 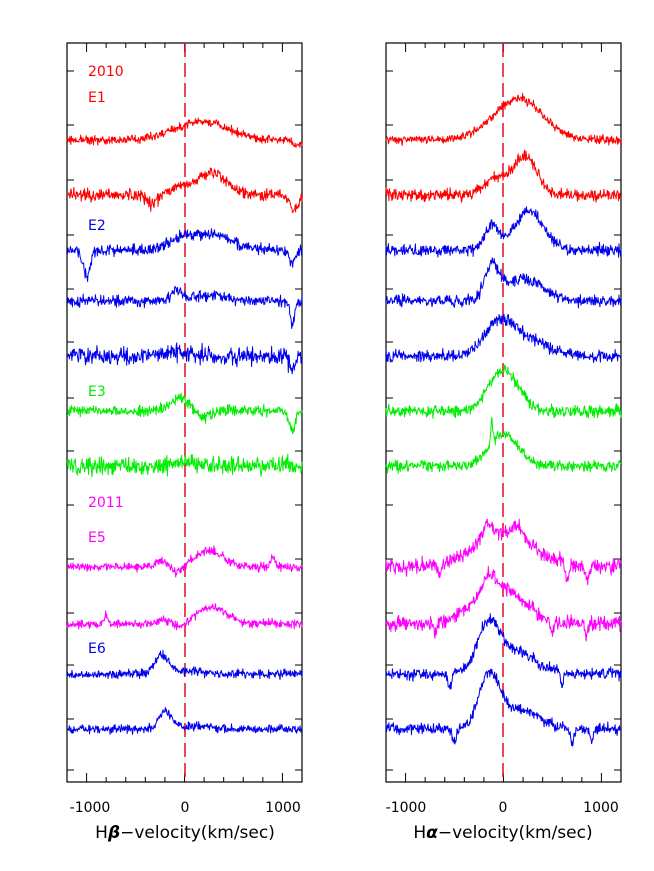 What do you see at coordinates (97, 392) in the screenshot?
I see `annotation-label: E3` at bounding box center [97, 392].